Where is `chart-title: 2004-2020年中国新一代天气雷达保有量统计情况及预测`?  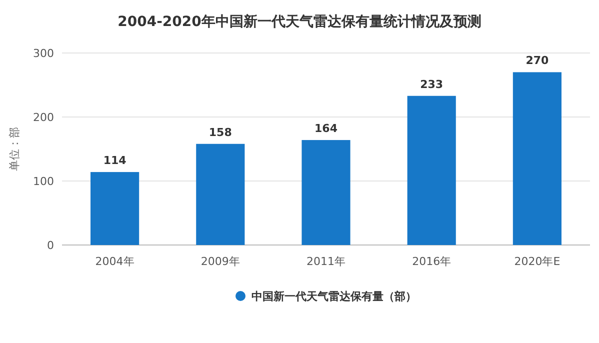
chart-title: 2004-2020年中国新一代天气雷达保有量统计情况及预测 is located at coordinates (300, 21).